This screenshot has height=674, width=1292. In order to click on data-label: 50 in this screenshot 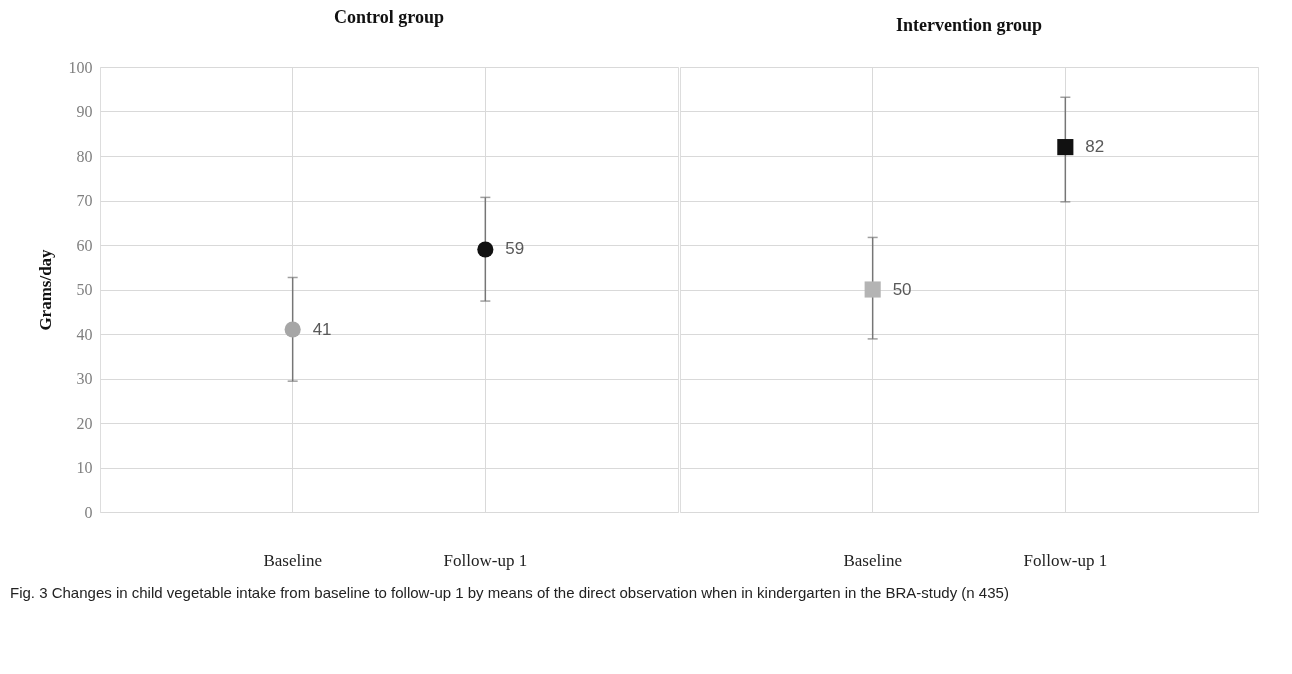, I will do `click(902, 289)`.